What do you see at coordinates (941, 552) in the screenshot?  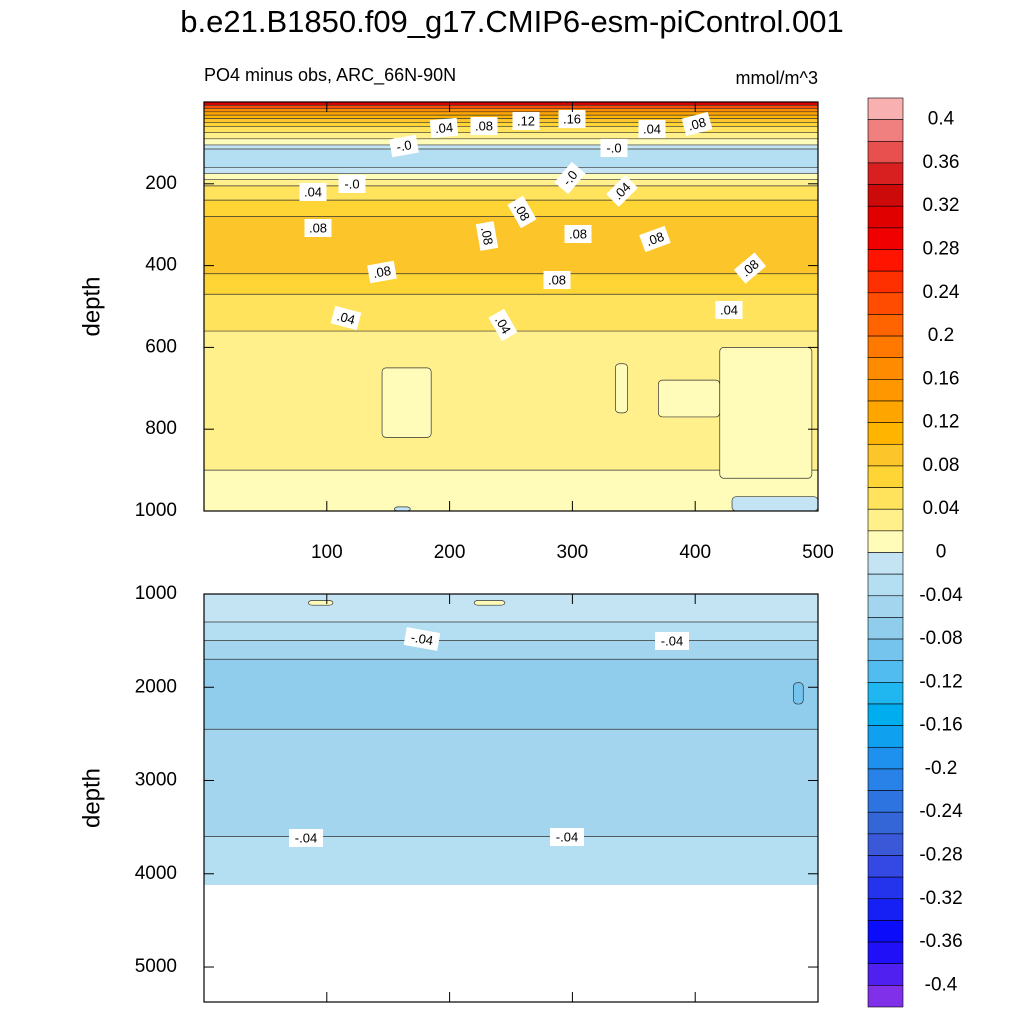 I see `colorbar-label: 0` at bounding box center [941, 552].